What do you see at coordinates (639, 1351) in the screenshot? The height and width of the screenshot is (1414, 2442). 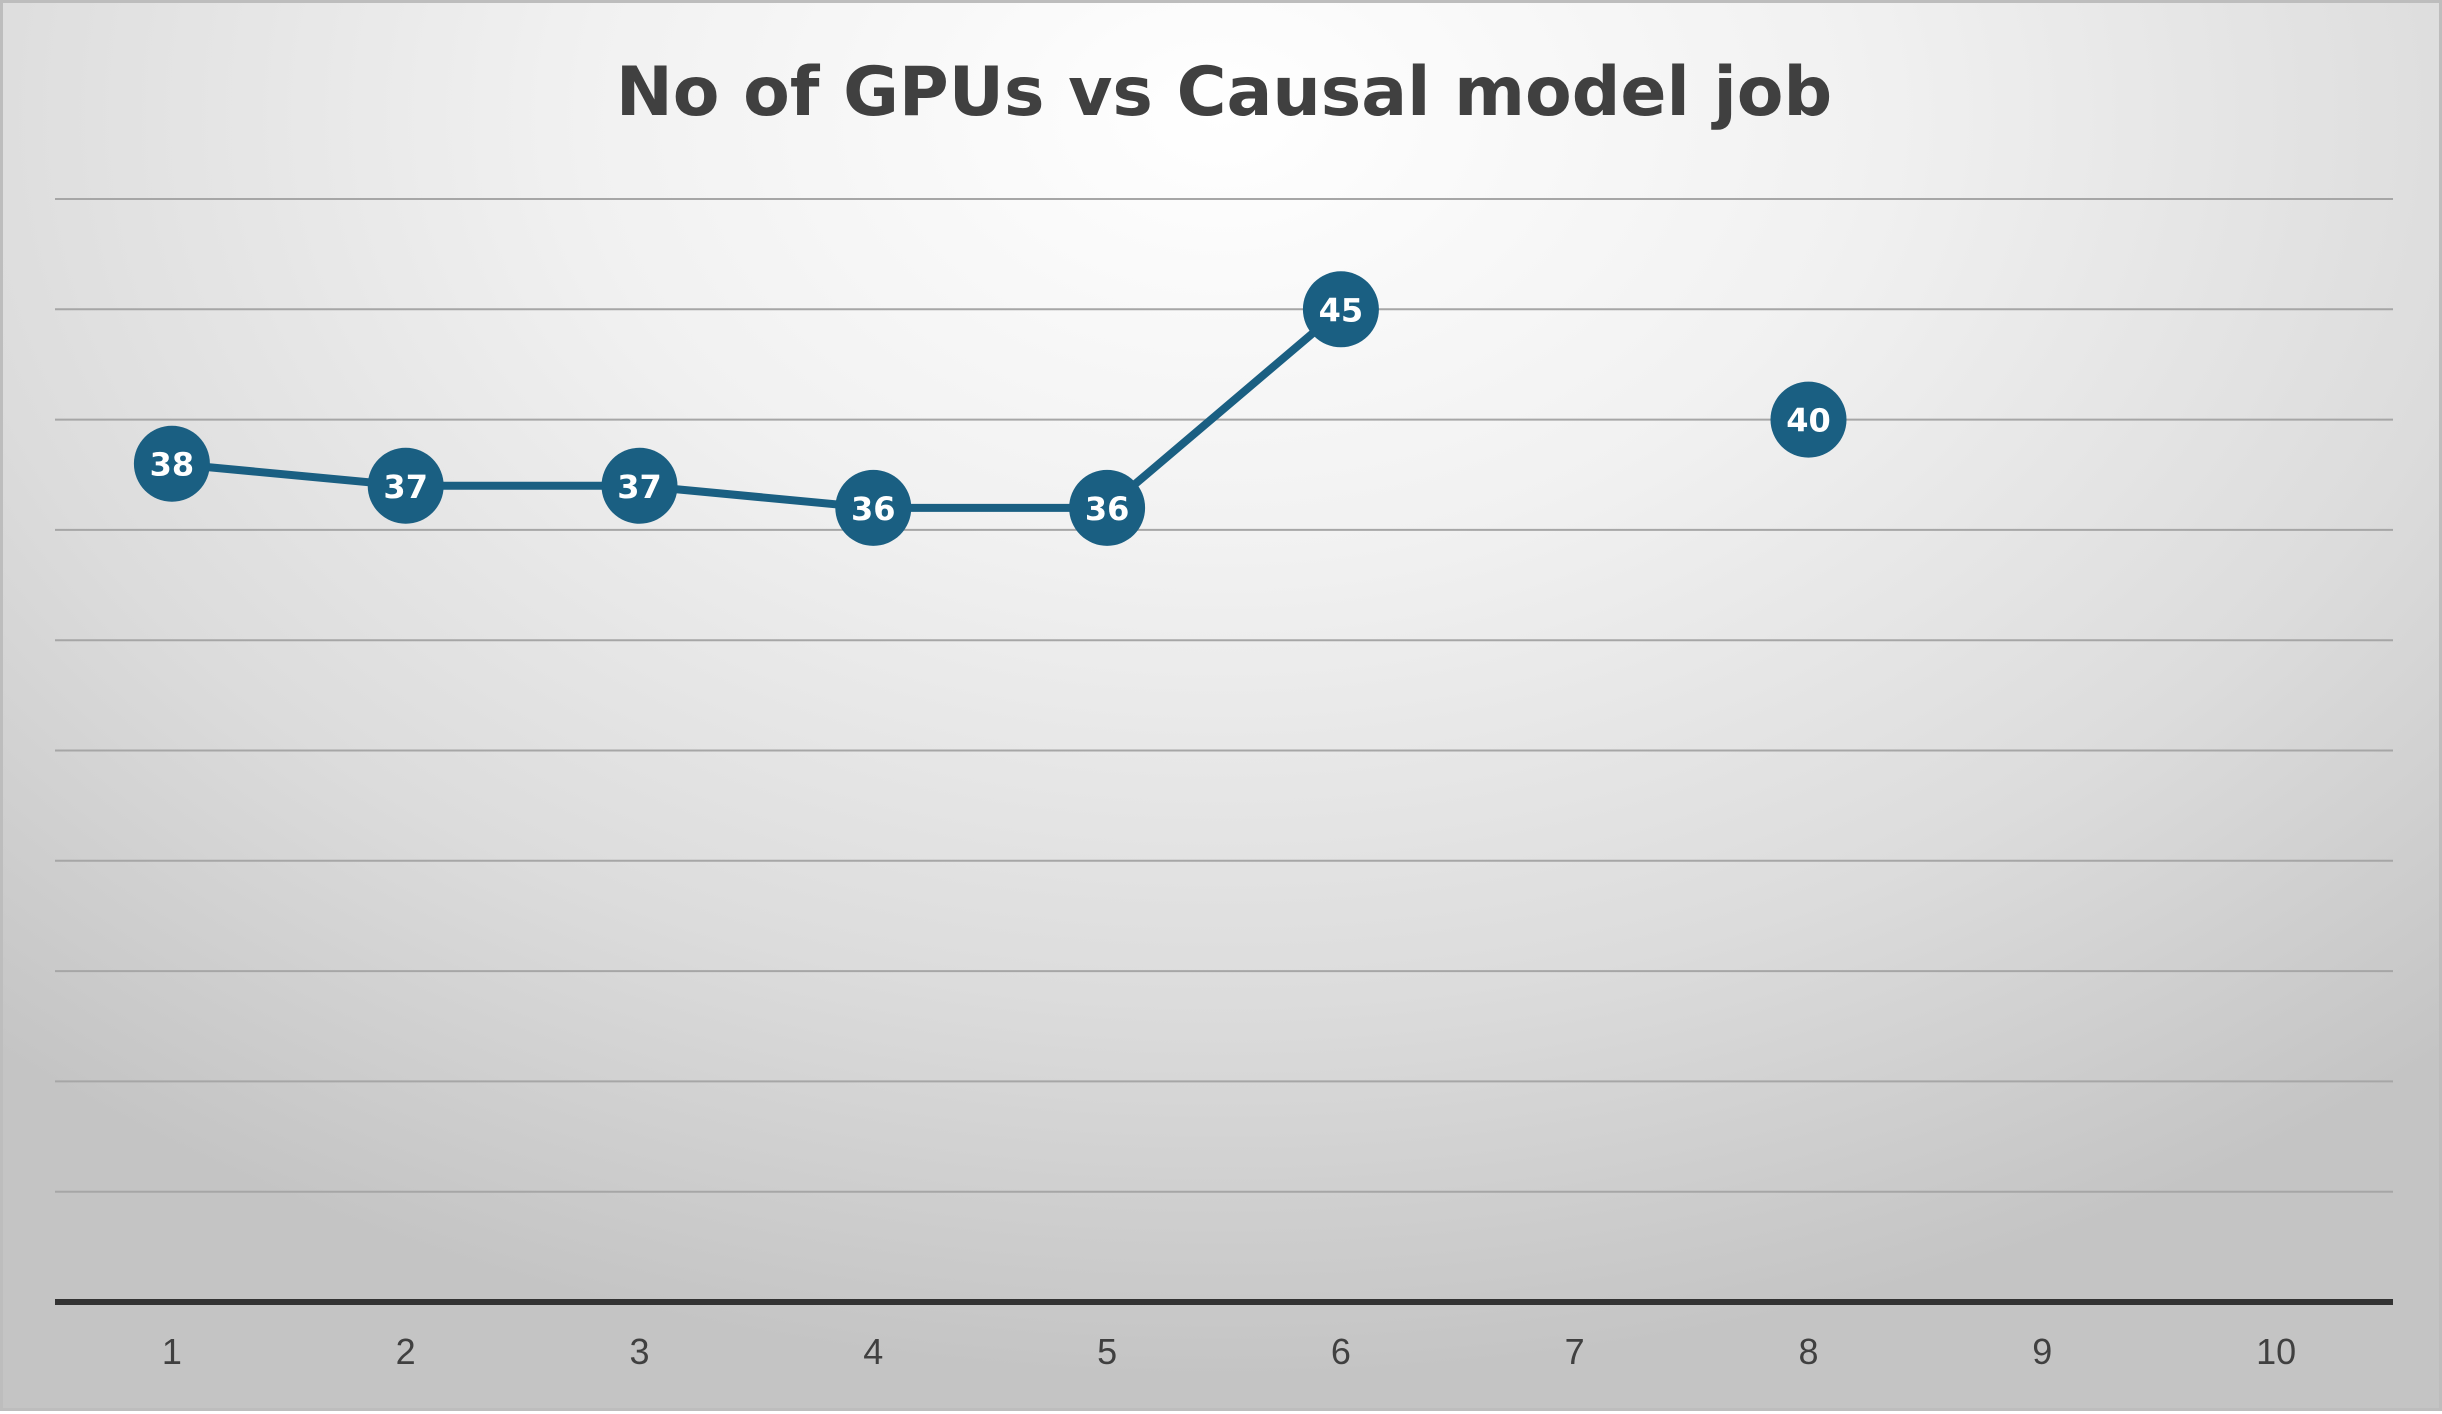 I see `x-tick-label: 3` at bounding box center [639, 1351].